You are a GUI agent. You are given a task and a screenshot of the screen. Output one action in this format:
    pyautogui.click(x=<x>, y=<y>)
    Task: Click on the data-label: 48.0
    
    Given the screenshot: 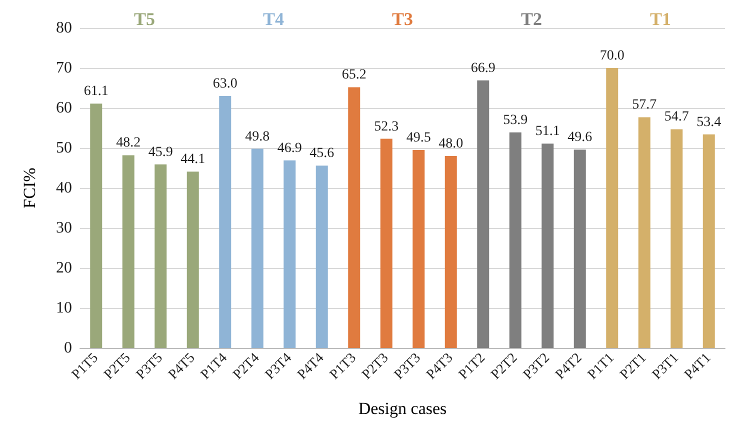 What is the action you would take?
    pyautogui.click(x=451, y=144)
    